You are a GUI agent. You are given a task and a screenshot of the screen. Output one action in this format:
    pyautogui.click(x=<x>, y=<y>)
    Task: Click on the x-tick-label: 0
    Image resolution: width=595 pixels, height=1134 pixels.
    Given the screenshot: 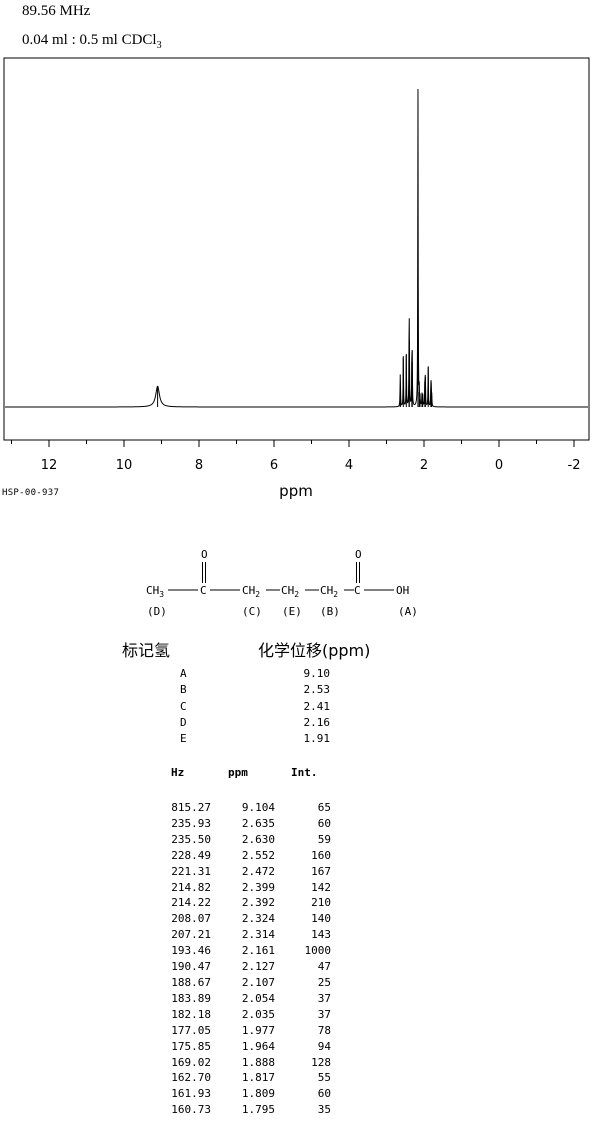 What is the action you would take?
    pyautogui.click(x=499, y=465)
    